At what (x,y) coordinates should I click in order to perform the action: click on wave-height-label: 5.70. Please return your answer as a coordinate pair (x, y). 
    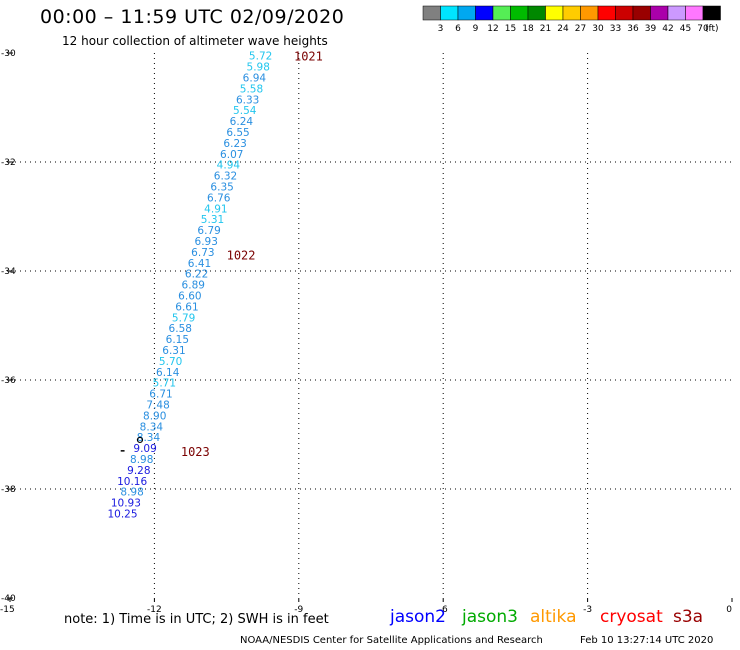
    Looking at the image, I should click on (170, 362).